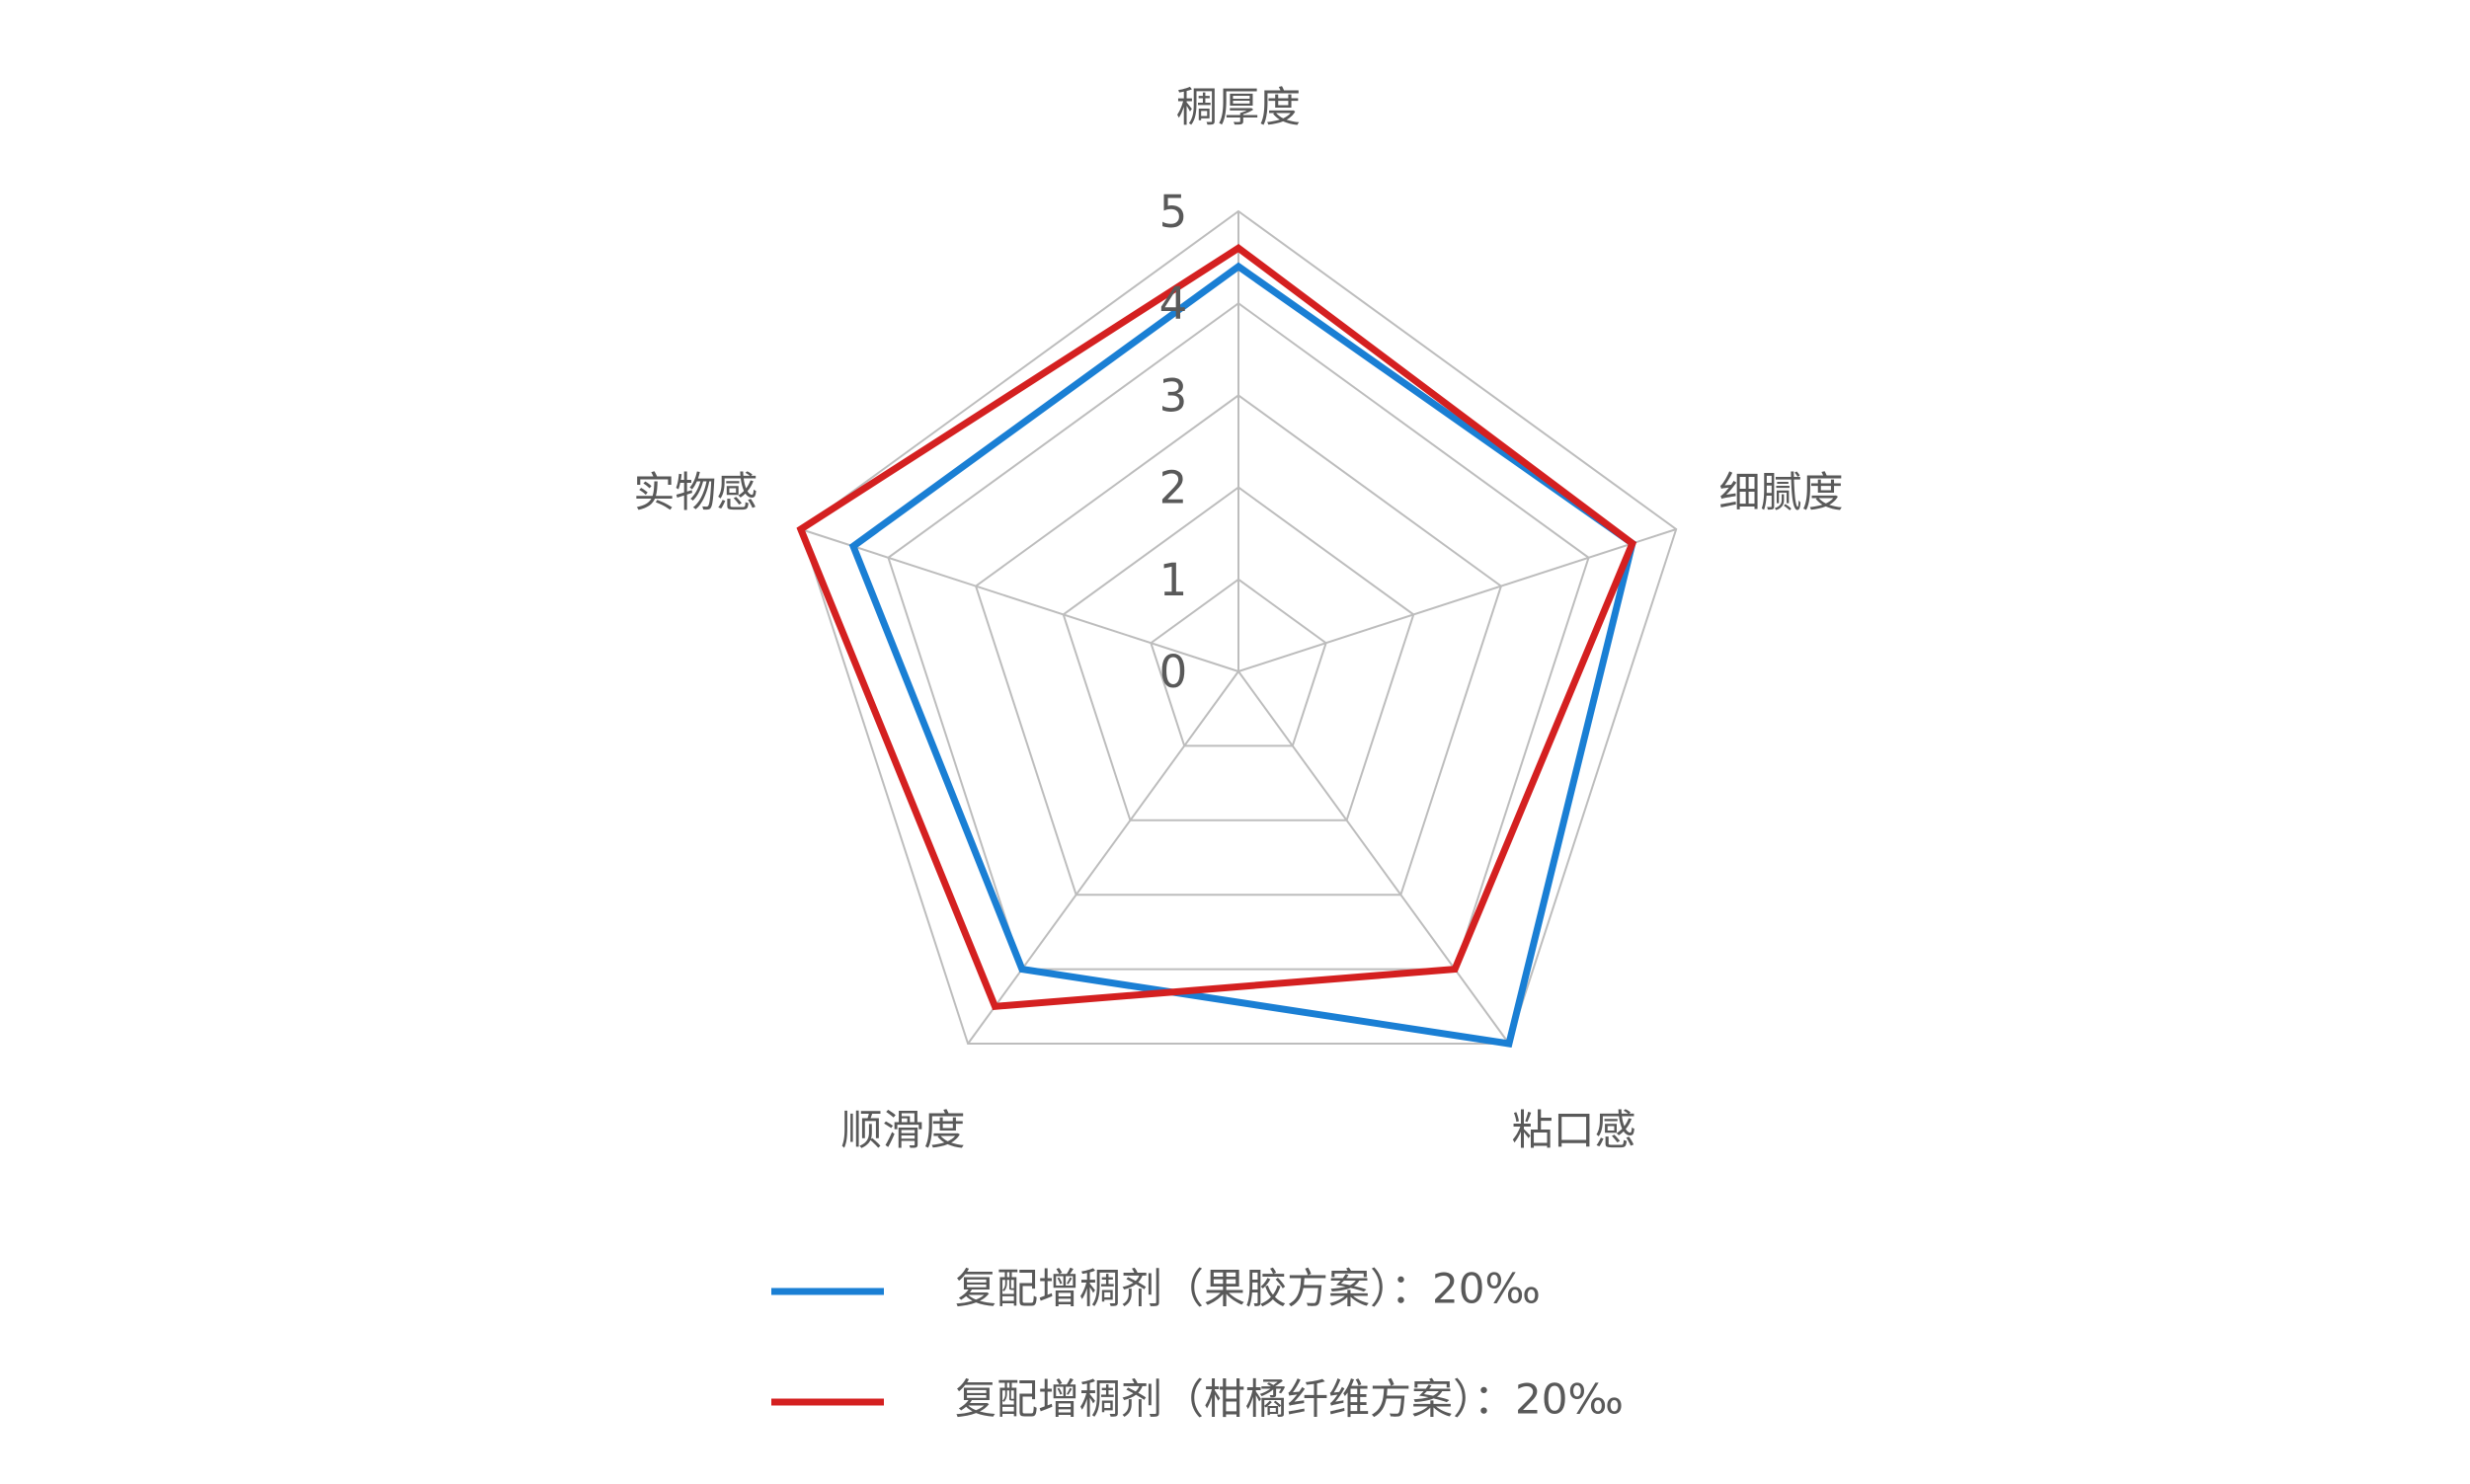 Image resolution: width=2470 pixels, height=1484 pixels. What do you see at coordinates (1782, 492) in the screenshot?
I see `axis-label: 细腻度` at bounding box center [1782, 492].